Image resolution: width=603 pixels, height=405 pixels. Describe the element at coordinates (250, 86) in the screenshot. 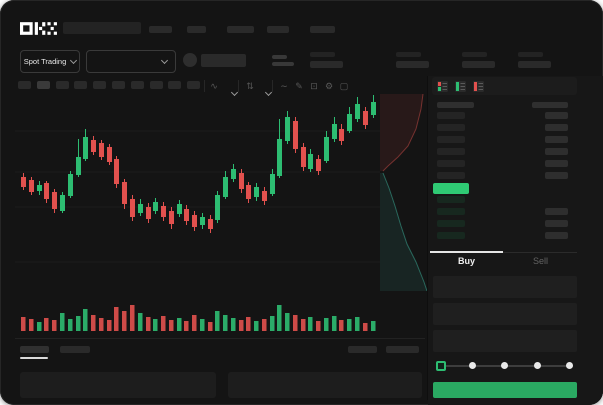

I see `compare-icon: ⇅` at that location.